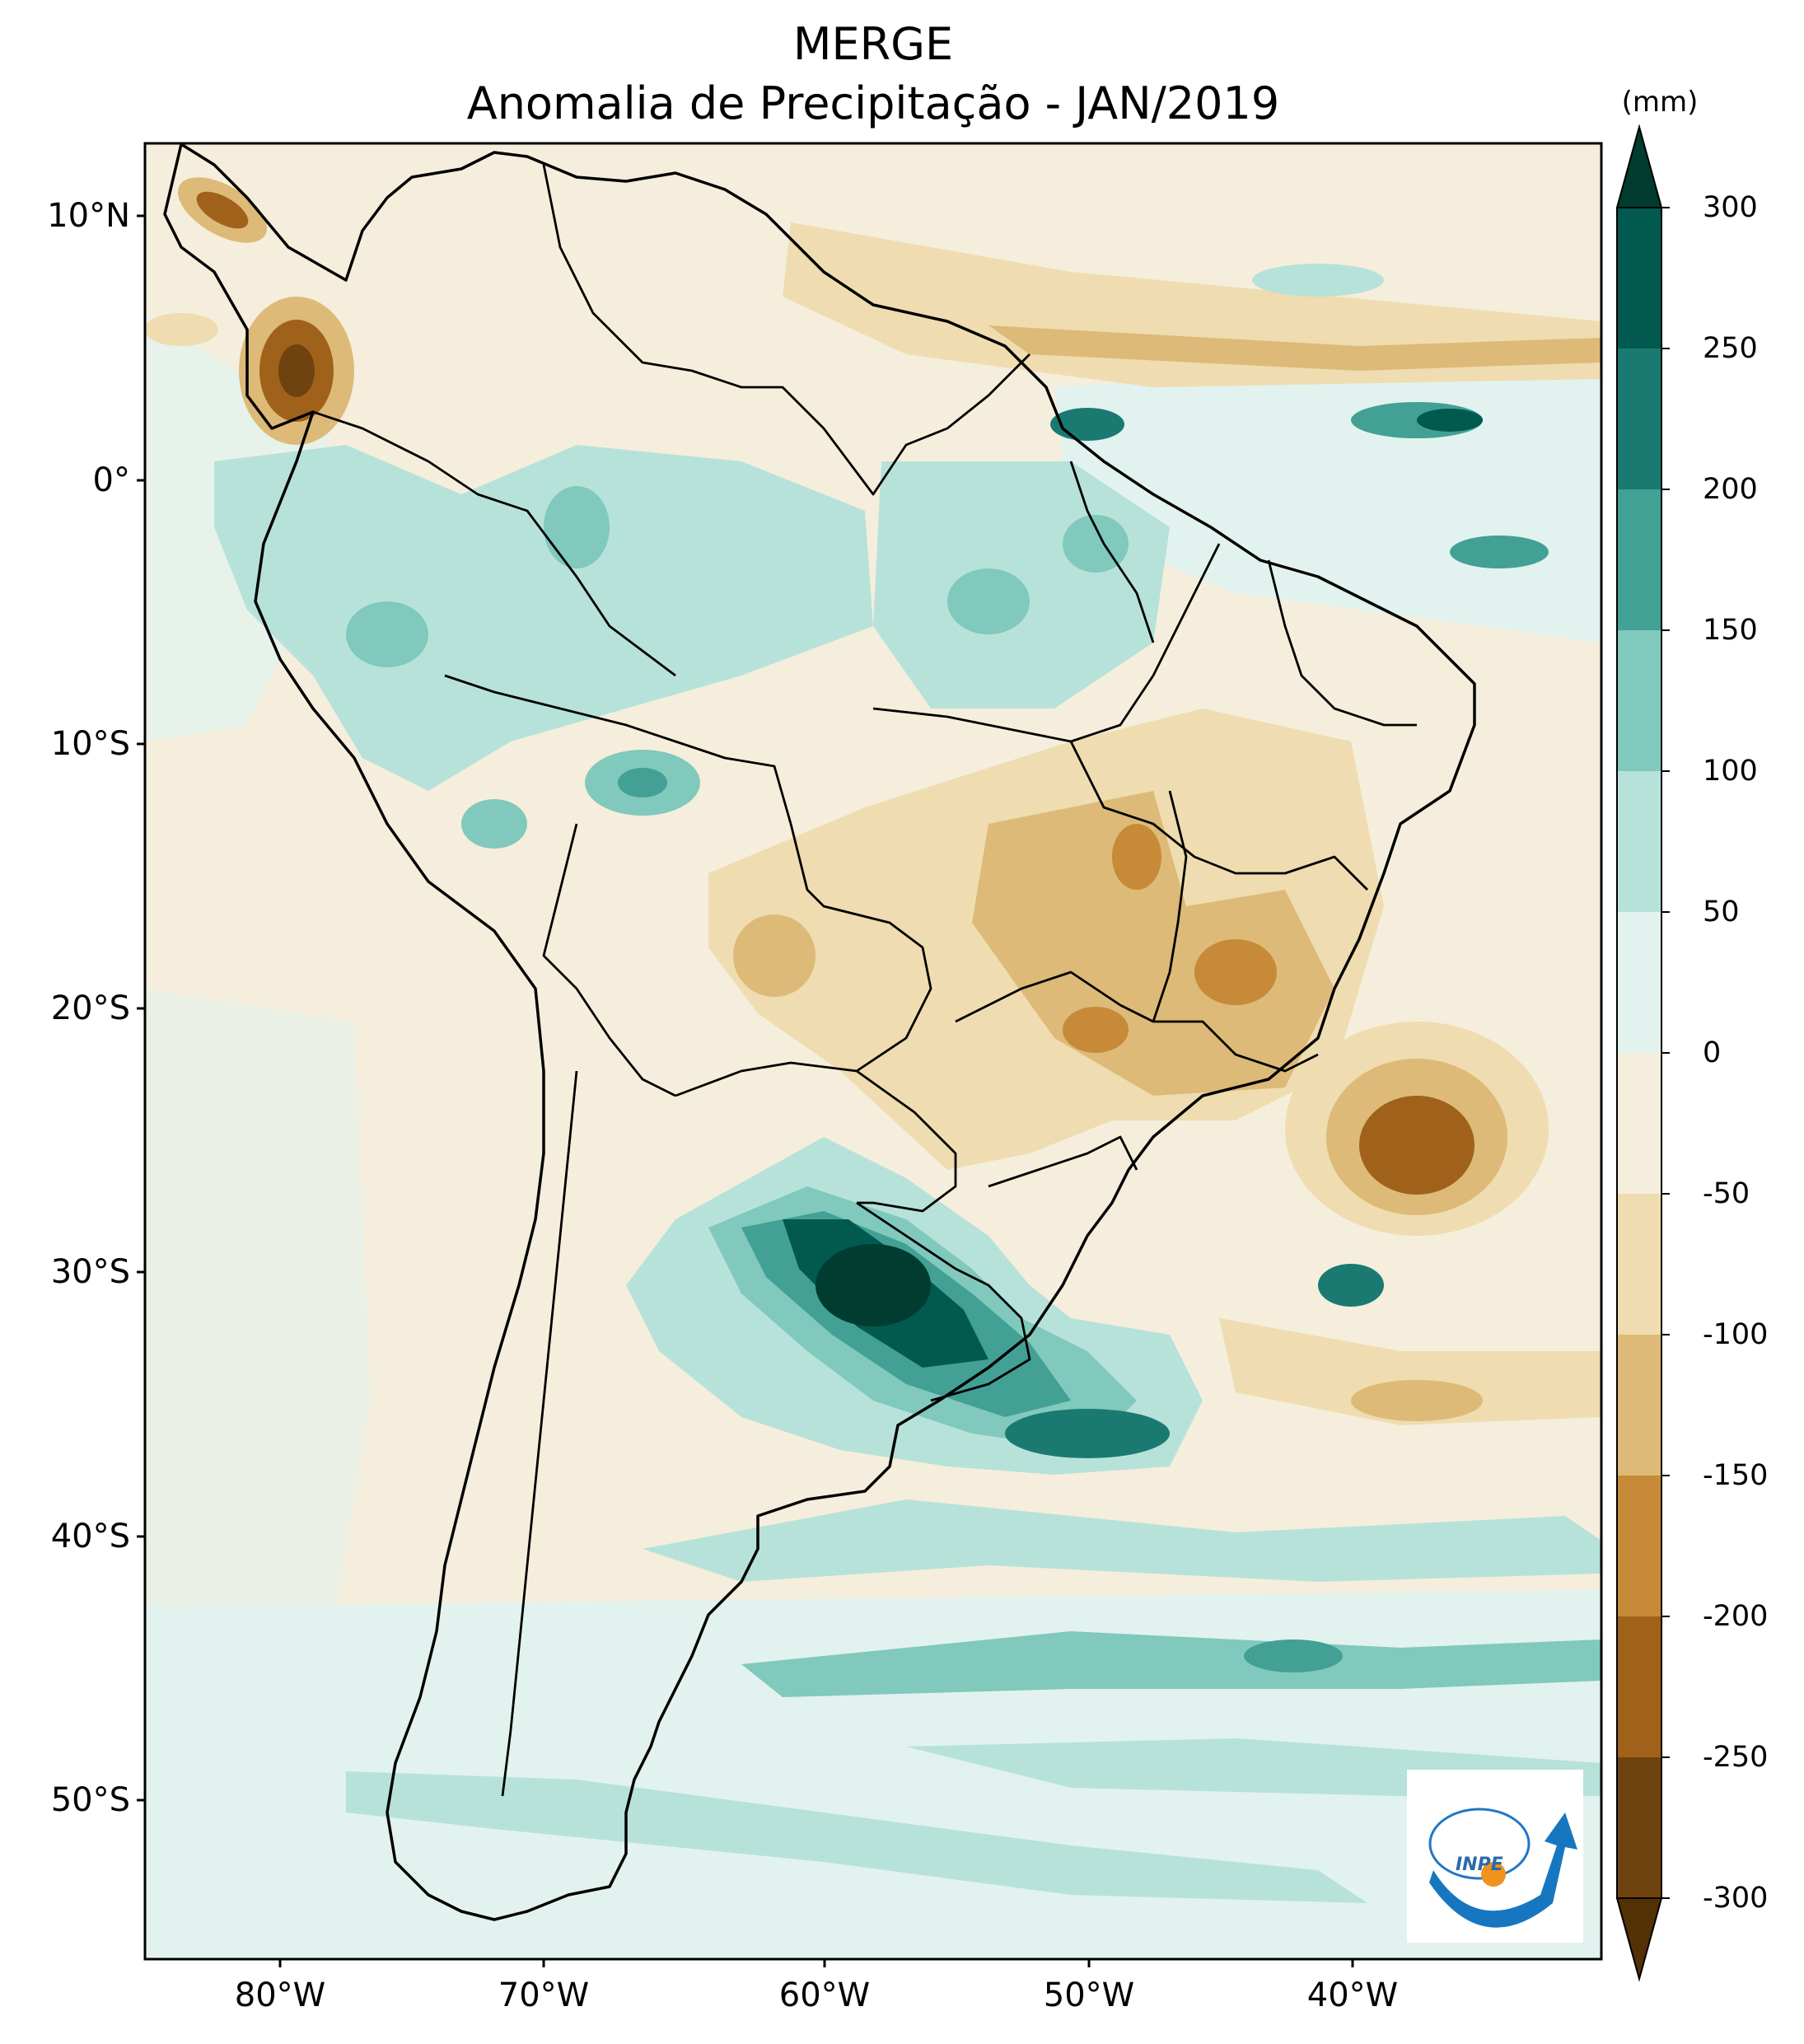  I want to click on lat-label-30s: 30°S, so click(90, 1272).